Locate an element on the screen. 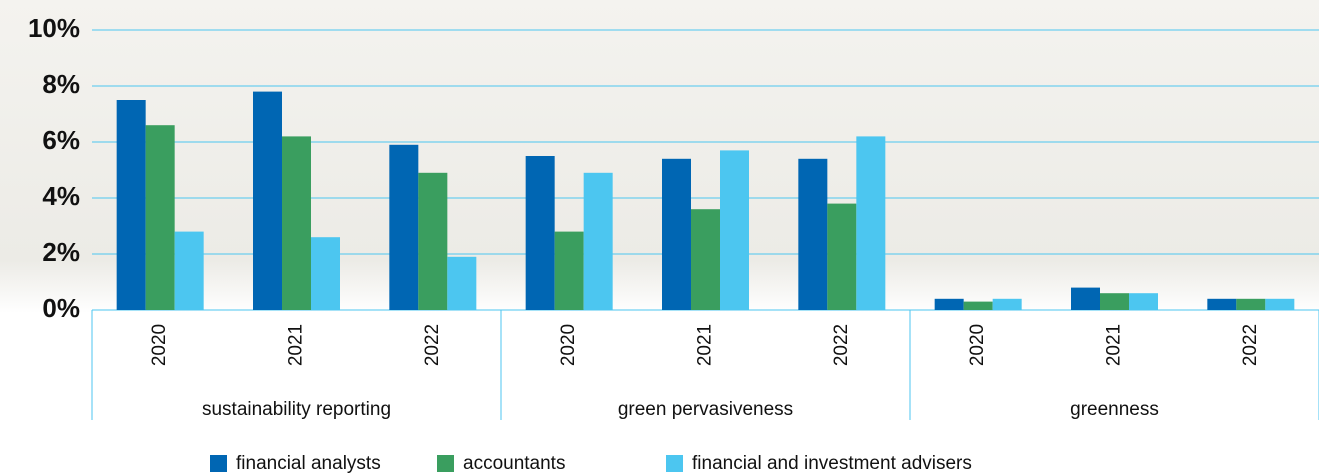  legend-label: financial and investment advisers is located at coordinates (832, 463).